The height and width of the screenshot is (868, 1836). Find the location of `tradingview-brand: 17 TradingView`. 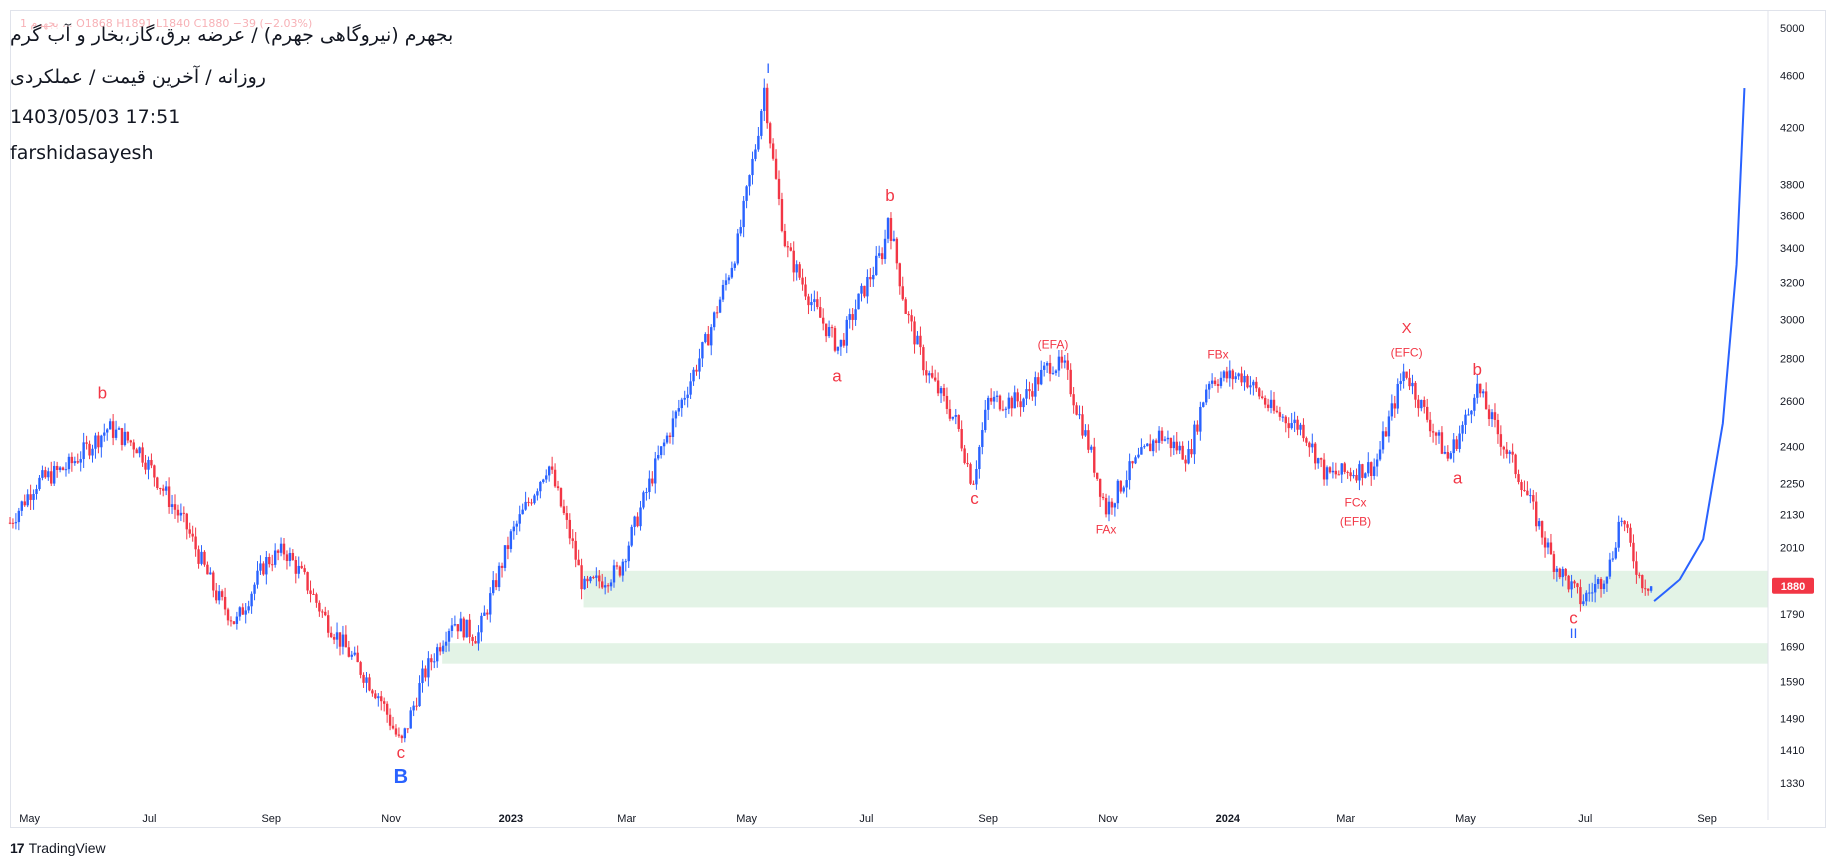

tradingview-brand: 17 TradingView is located at coordinates (58, 848).